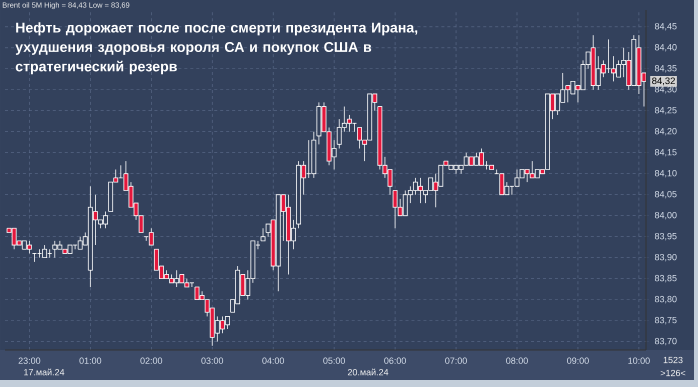 The width and height of the screenshot is (698, 387). What do you see at coordinates (665, 132) in the screenshot?
I see `y-tick-label: 84,20` at bounding box center [665, 132].